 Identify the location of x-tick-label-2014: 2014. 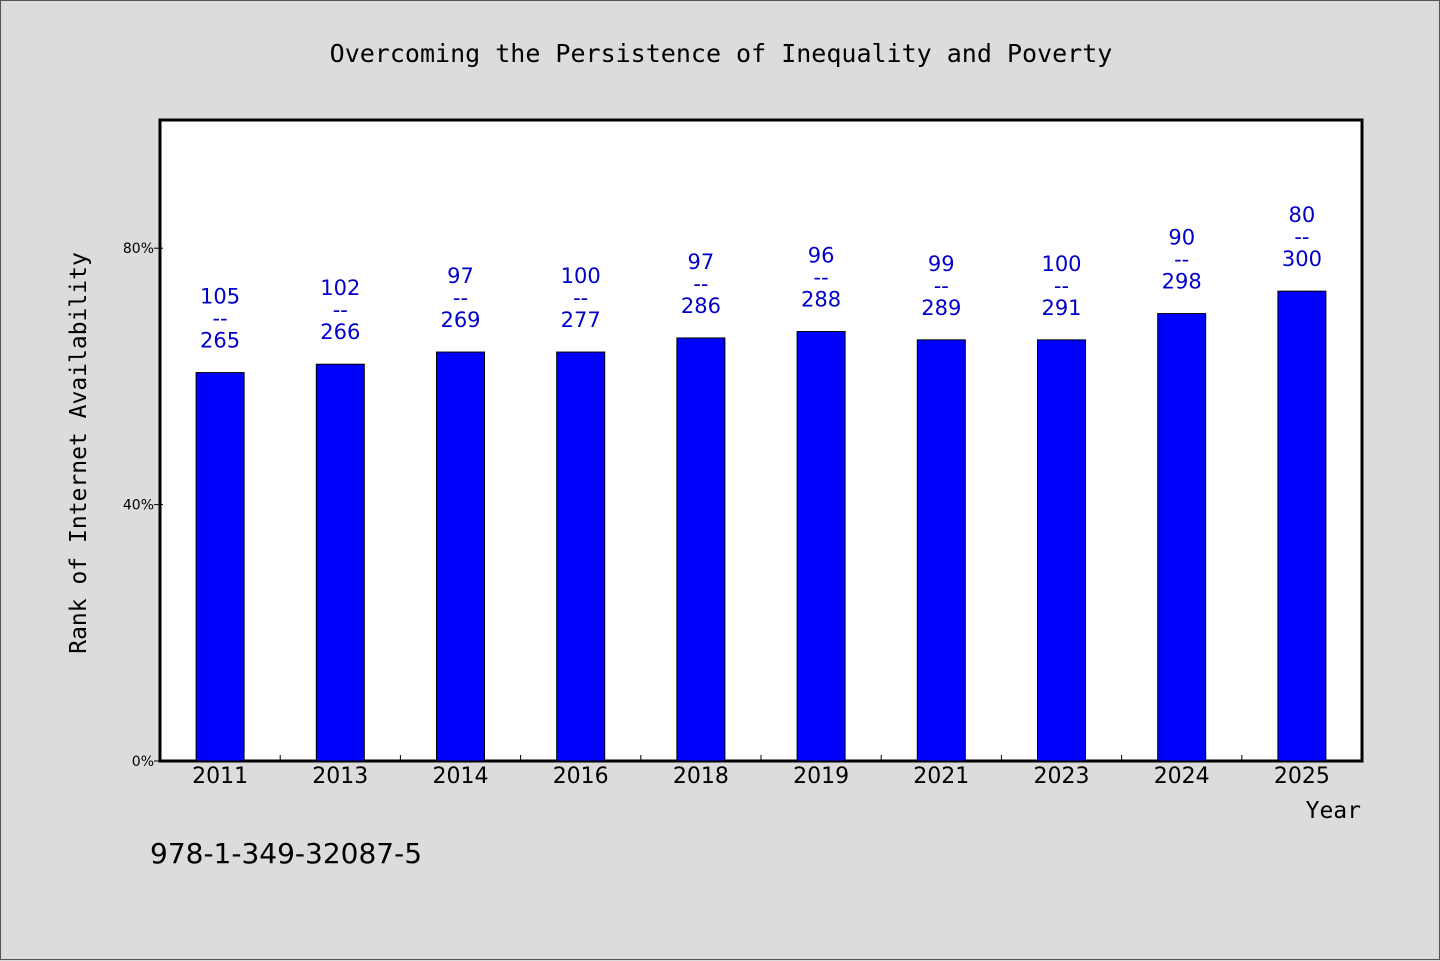
(461, 776).